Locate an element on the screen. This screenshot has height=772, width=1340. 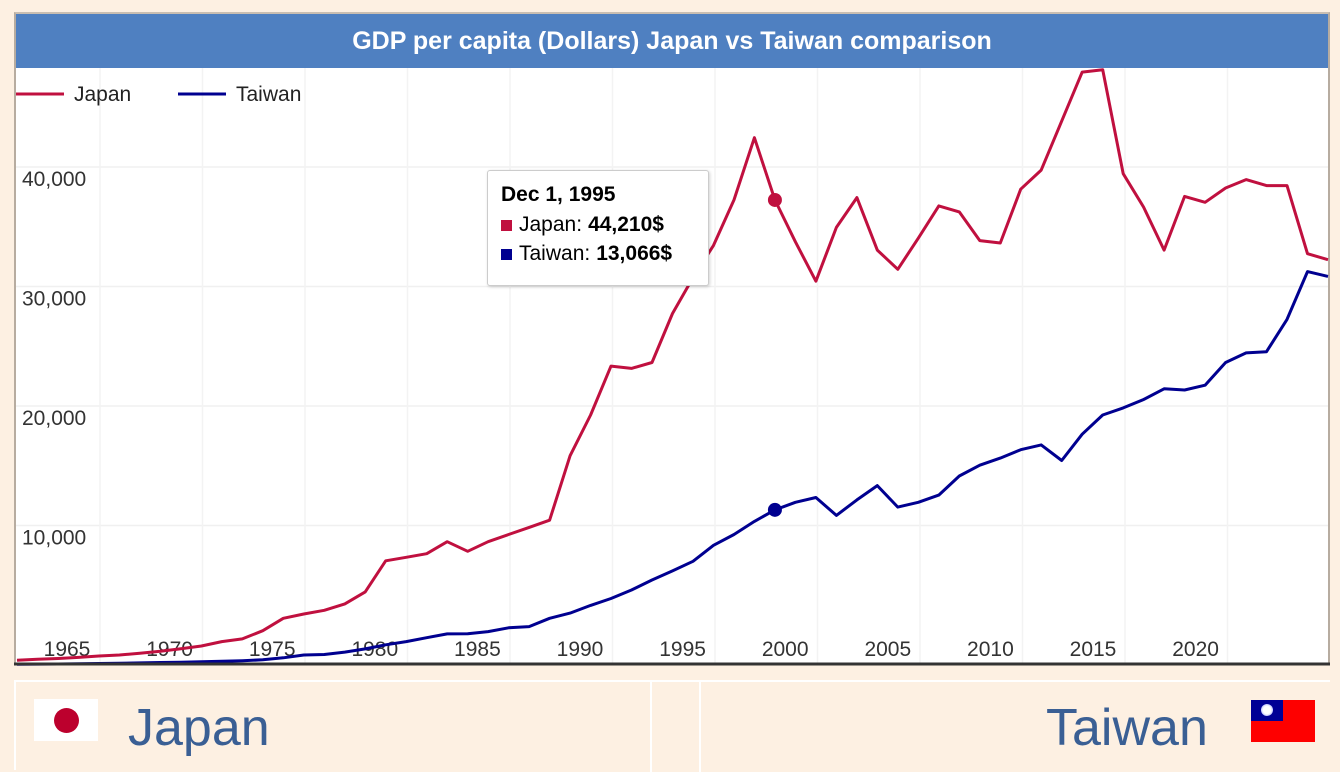
tooltip-value: 13,066$ is located at coordinates (634, 253).